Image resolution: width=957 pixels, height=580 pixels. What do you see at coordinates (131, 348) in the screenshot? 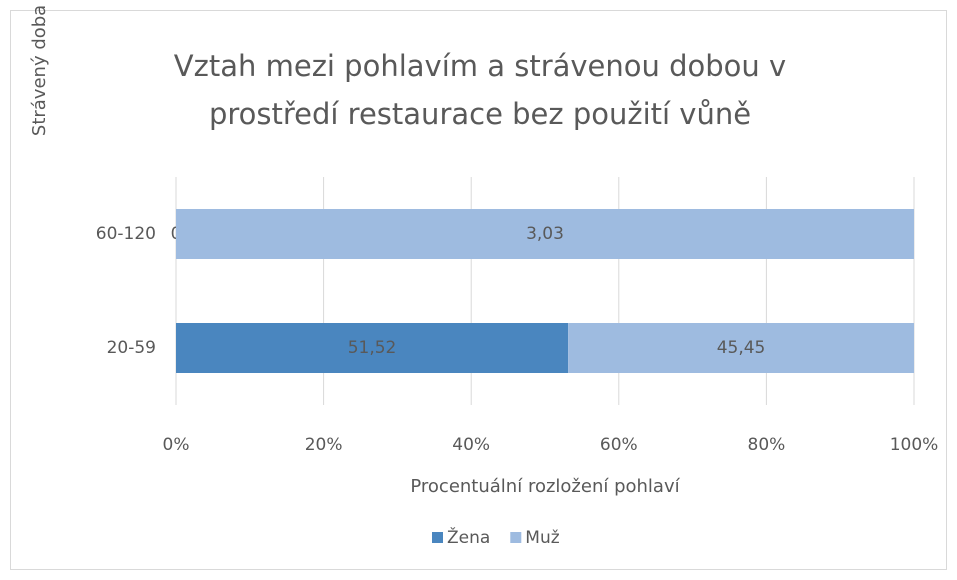
I see `y-tick-label: 20-59` at bounding box center [131, 348].